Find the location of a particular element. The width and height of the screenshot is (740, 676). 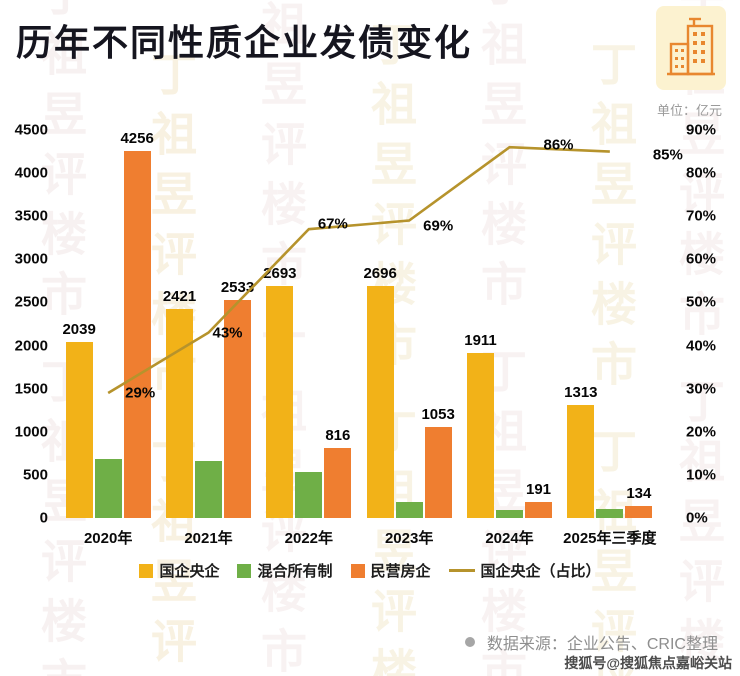

right-axis-tick: 60% is located at coordinates (701, 259).